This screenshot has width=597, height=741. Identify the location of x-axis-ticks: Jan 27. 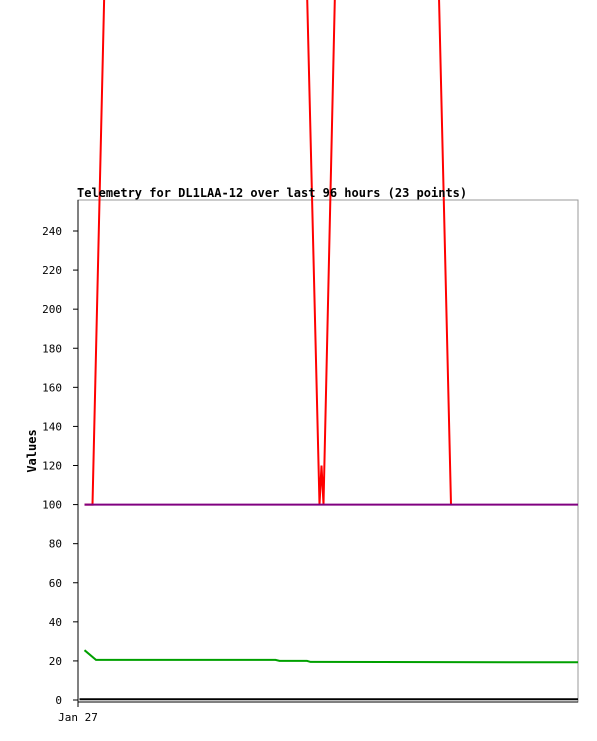
(78, 713).